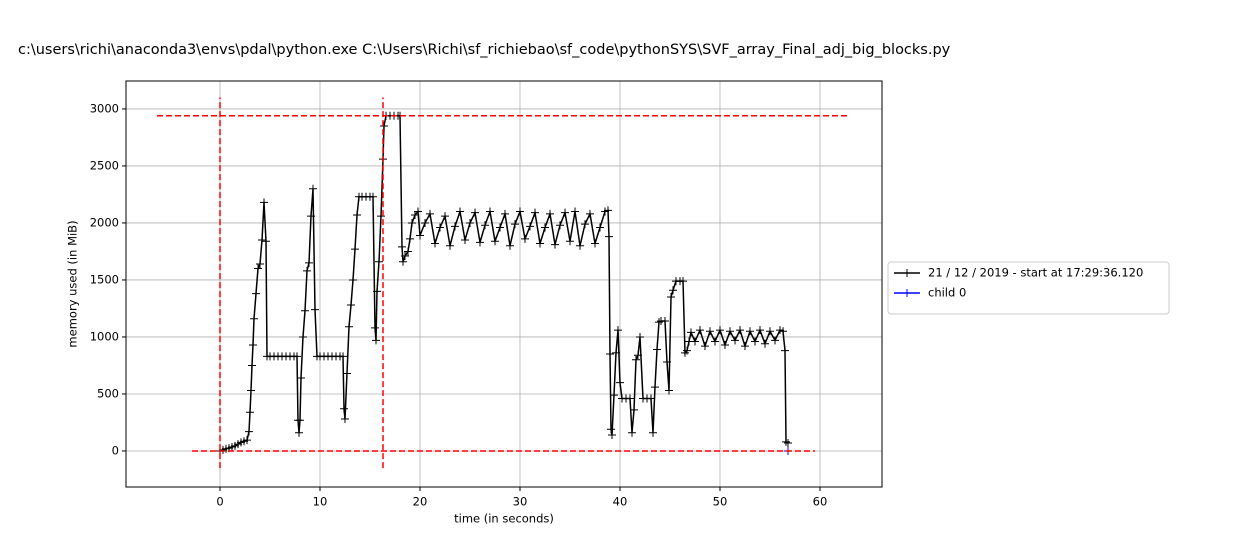 The width and height of the screenshot is (1260, 540). Describe the element at coordinates (219, 502) in the screenshot. I see `x-tick-label: 0` at that location.